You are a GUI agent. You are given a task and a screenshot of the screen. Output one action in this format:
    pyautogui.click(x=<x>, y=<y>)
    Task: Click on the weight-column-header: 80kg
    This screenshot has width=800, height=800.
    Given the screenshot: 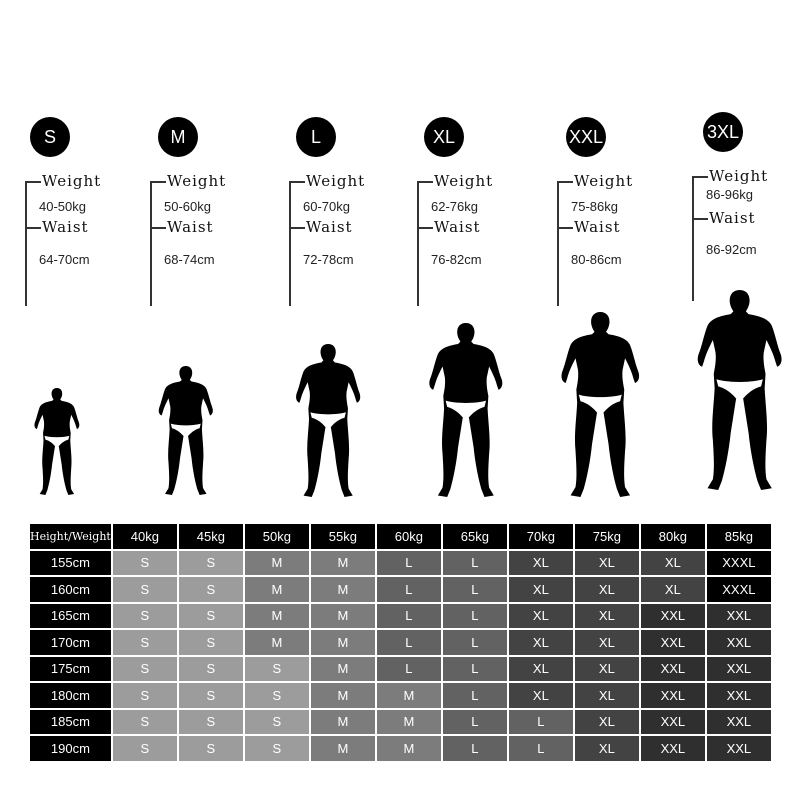 What is the action you would take?
    pyautogui.click(x=672, y=536)
    